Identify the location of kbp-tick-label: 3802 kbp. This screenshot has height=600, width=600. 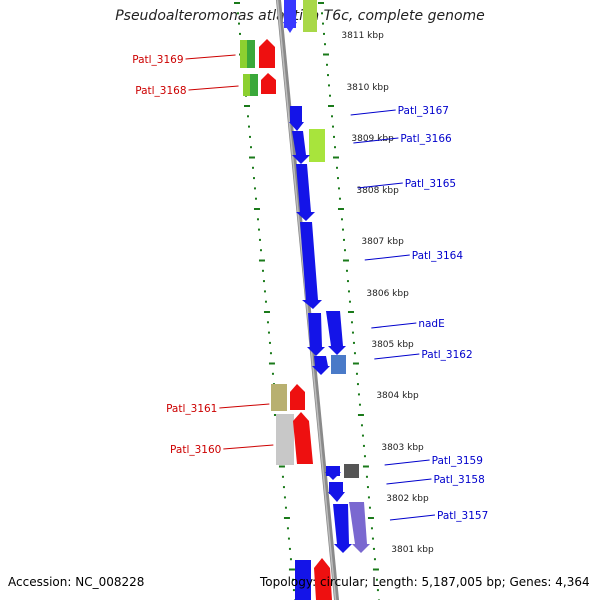
(407, 499).